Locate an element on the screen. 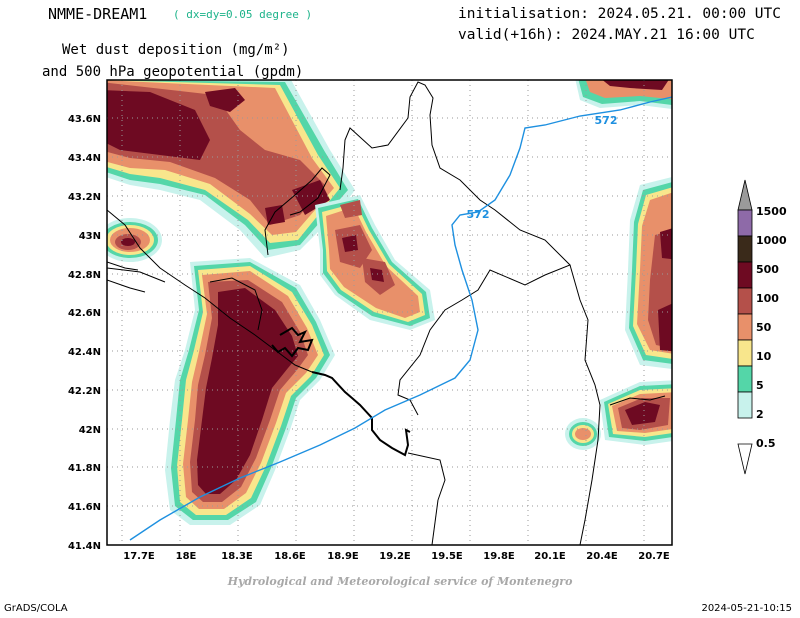 This screenshot has width=800, height=618. lon-label: 19.2E is located at coordinates (395, 556).